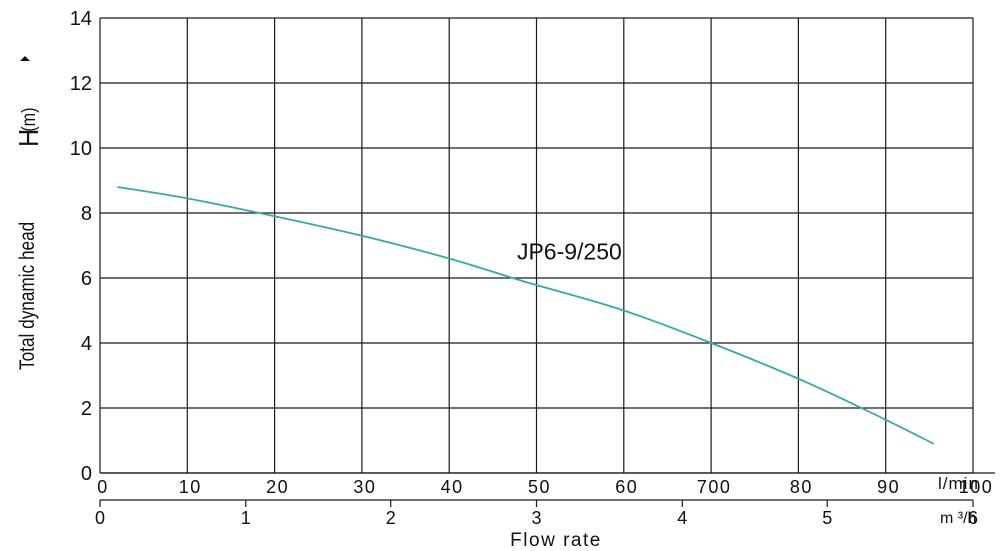 The image size is (1003, 551). What do you see at coordinates (81, 84) in the screenshot?
I see `y-tick-label: 12` at bounding box center [81, 84].